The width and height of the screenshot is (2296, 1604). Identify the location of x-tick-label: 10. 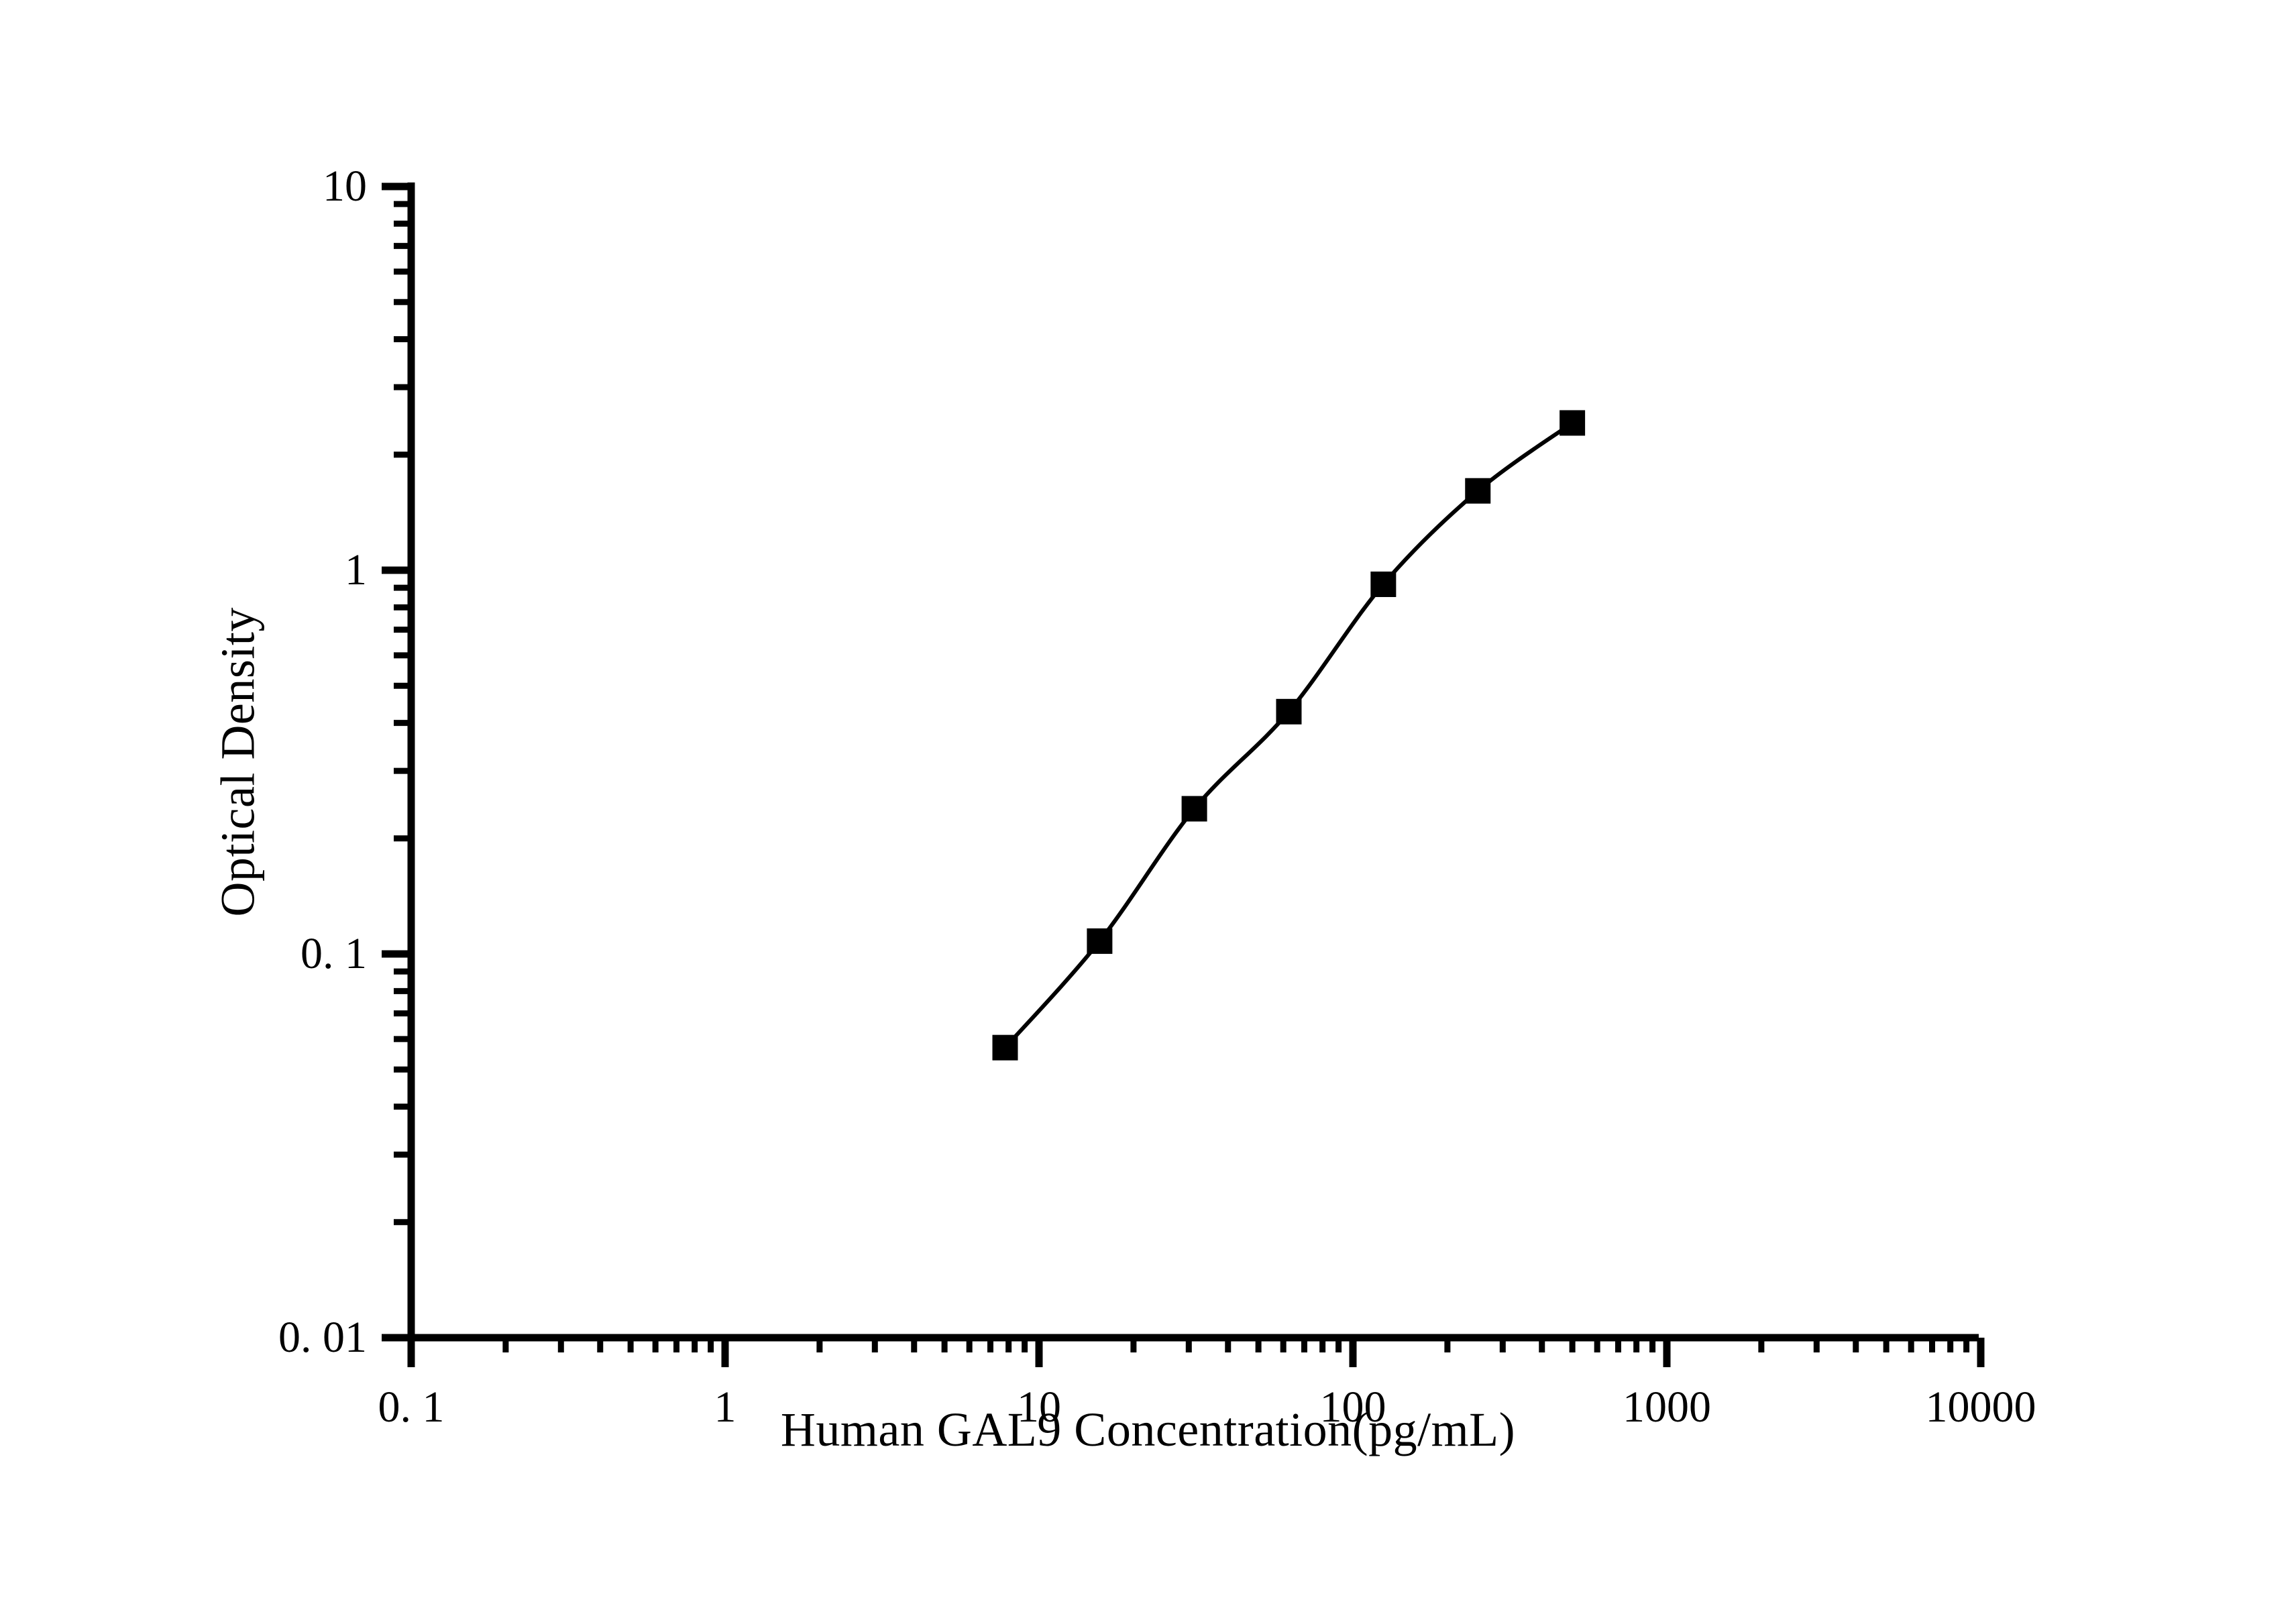
(1039, 1407).